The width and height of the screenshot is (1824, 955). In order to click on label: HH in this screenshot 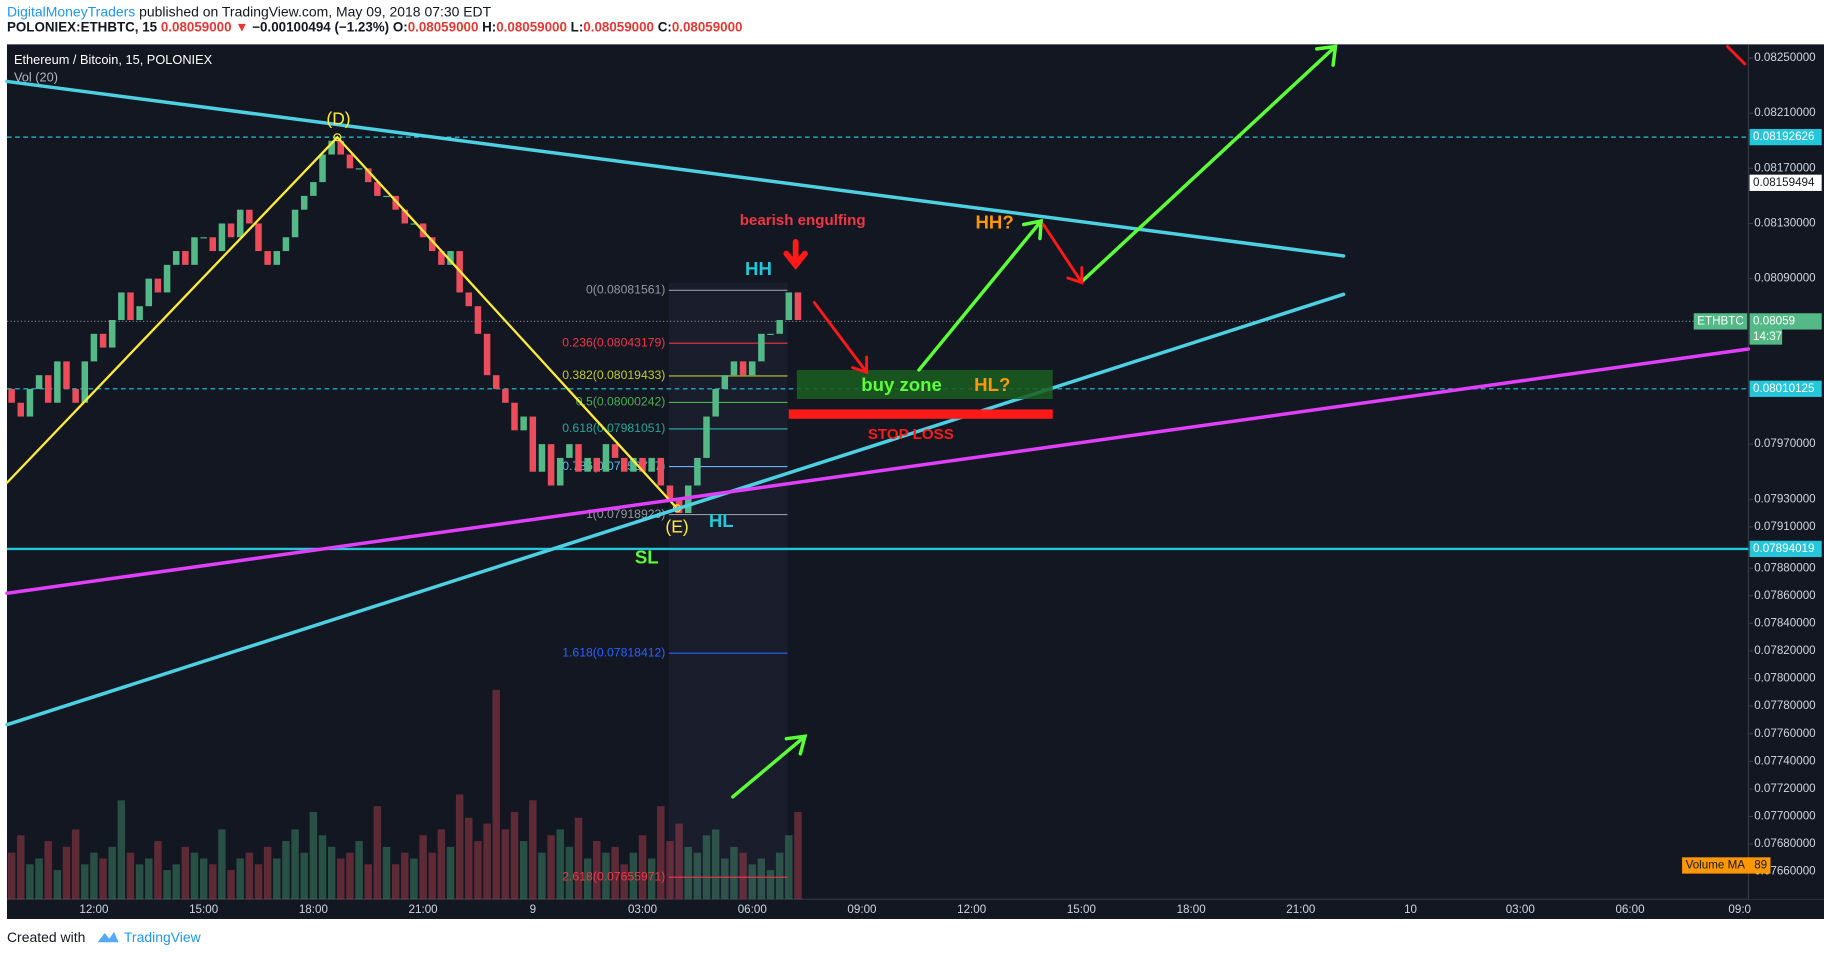, I will do `click(758, 268)`.